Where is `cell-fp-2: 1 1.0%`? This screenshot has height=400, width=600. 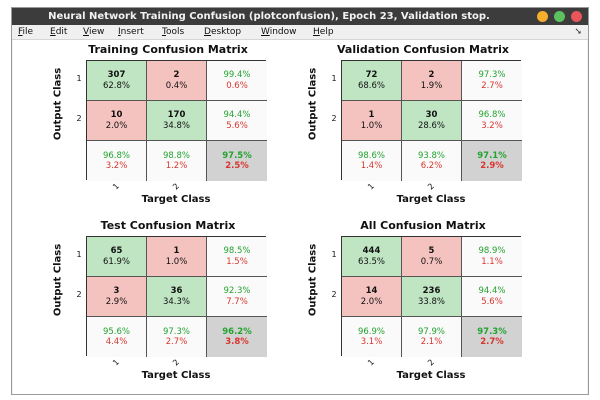 cell-fp-2: 1 1.0% is located at coordinates (372, 121).